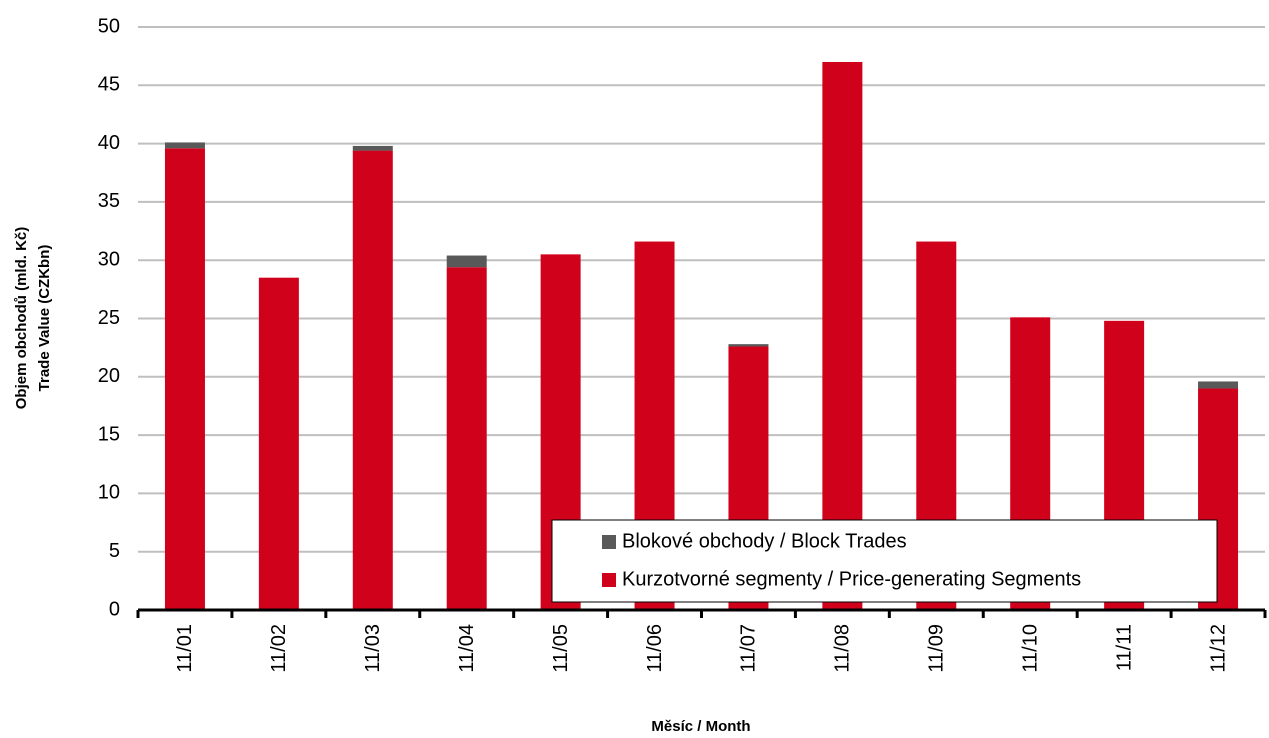  Describe the element at coordinates (109, 318) in the screenshot. I see `y-tick-label: 25` at that location.